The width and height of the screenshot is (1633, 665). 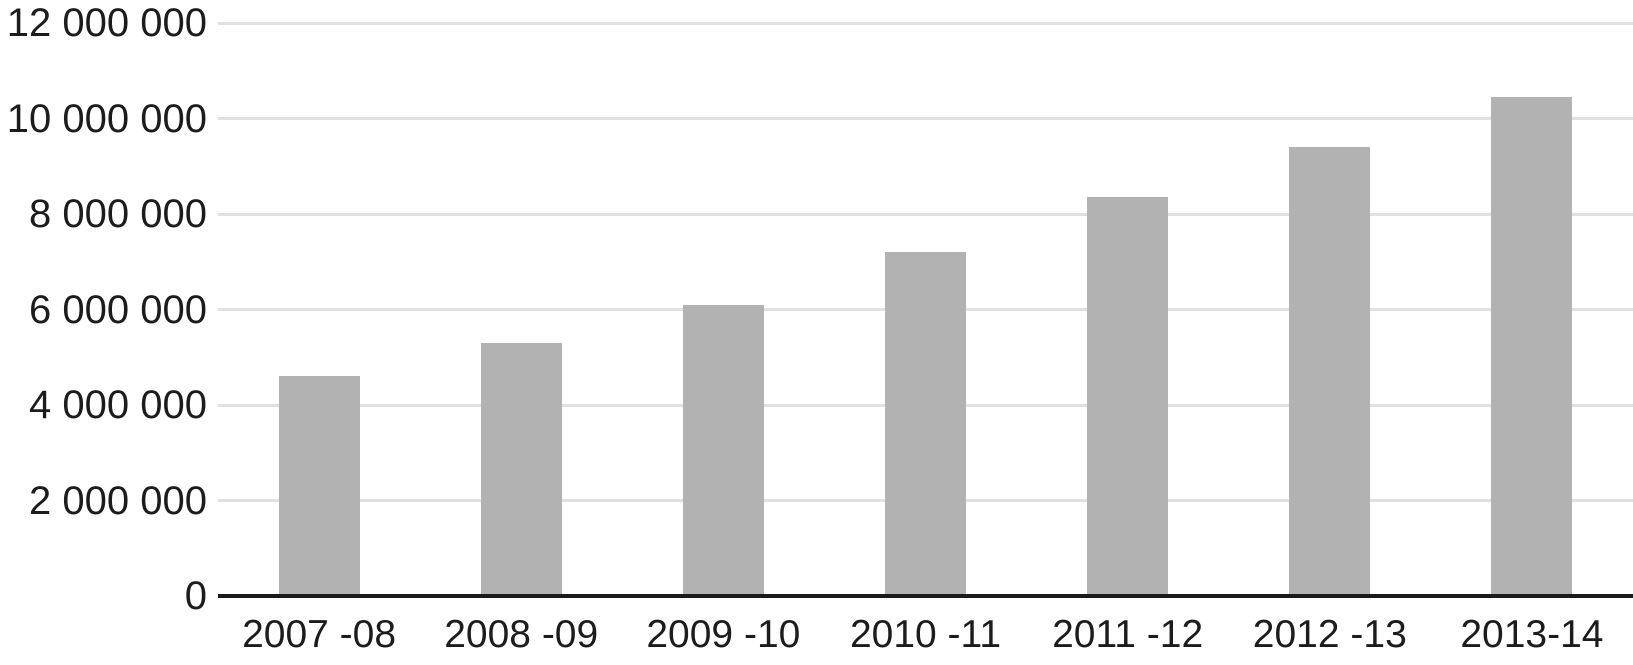 What do you see at coordinates (925, 596) in the screenshot?
I see `x-axis-line` at bounding box center [925, 596].